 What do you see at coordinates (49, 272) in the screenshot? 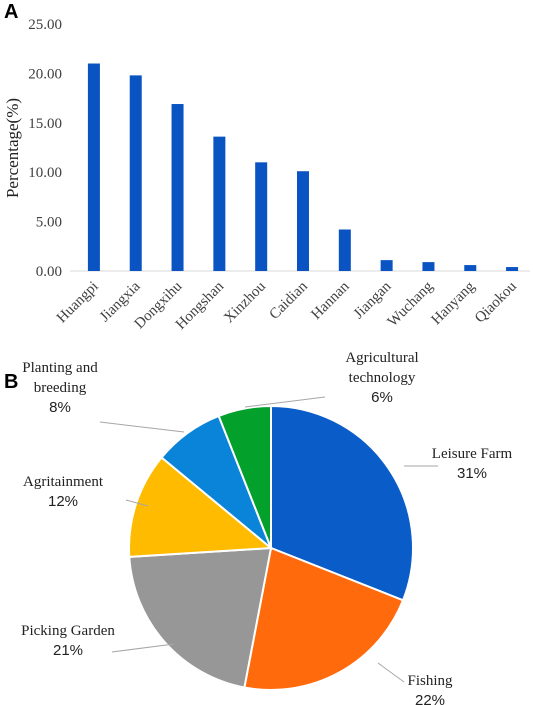
I see `y-tick-label: 0.00` at bounding box center [49, 272].